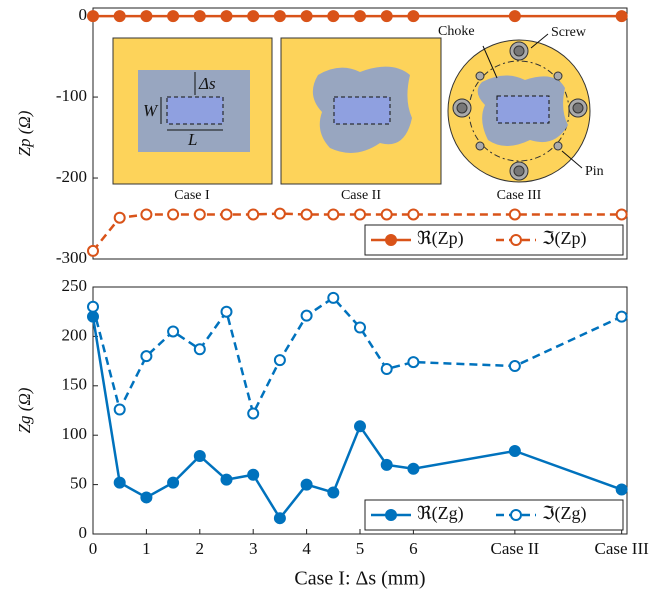 This screenshot has height=601, width=665. Describe the element at coordinates (71, 95) in the screenshot. I see `y-tick-label: -100` at that location.